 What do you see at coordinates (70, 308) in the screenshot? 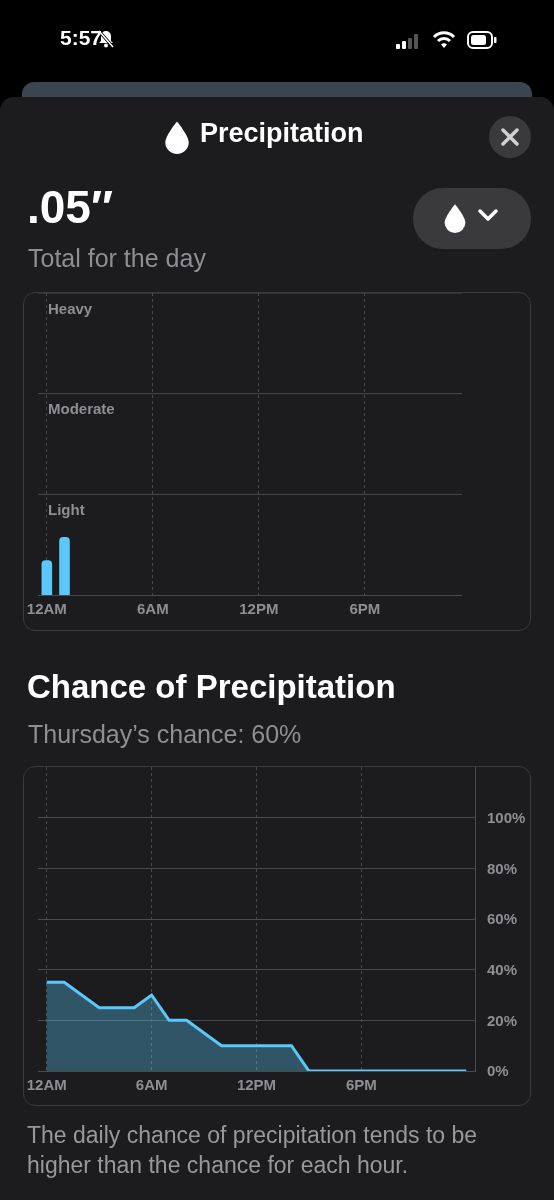
I see `text: Heavy` at bounding box center [70, 308].